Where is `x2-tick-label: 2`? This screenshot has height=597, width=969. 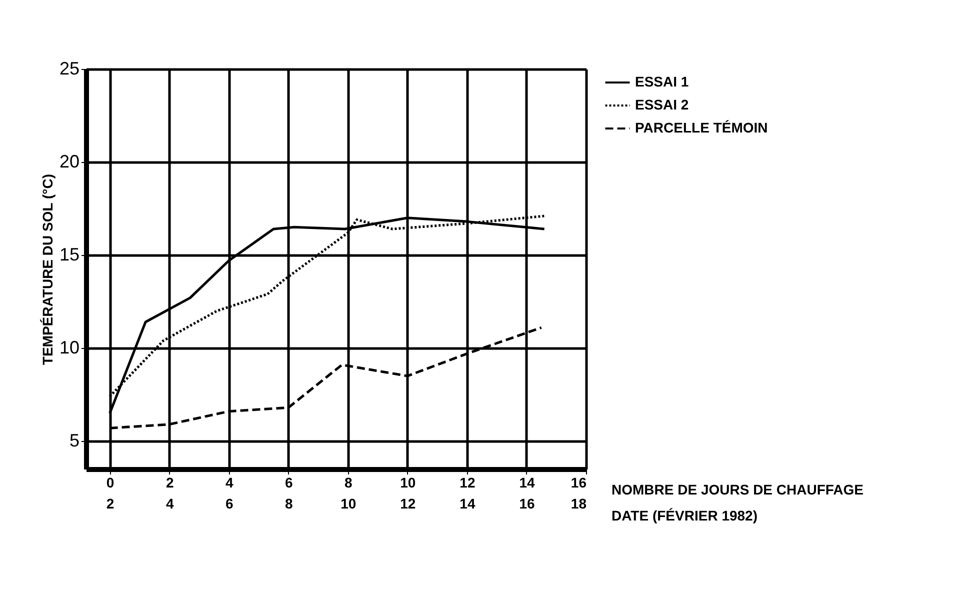 x2-tick-label: 2 is located at coordinates (110, 504).